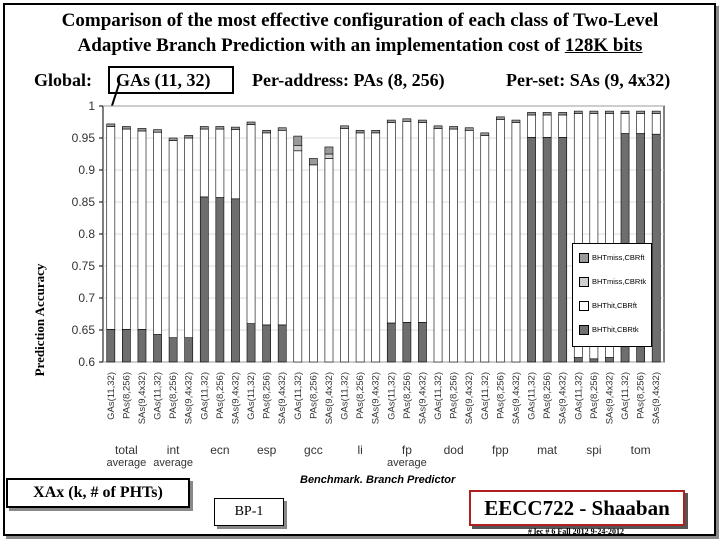 Image resolution: width=720 pixels, height=540 pixels. What do you see at coordinates (359, 450) in the screenshot?
I see `x-group-label: li` at bounding box center [359, 450].